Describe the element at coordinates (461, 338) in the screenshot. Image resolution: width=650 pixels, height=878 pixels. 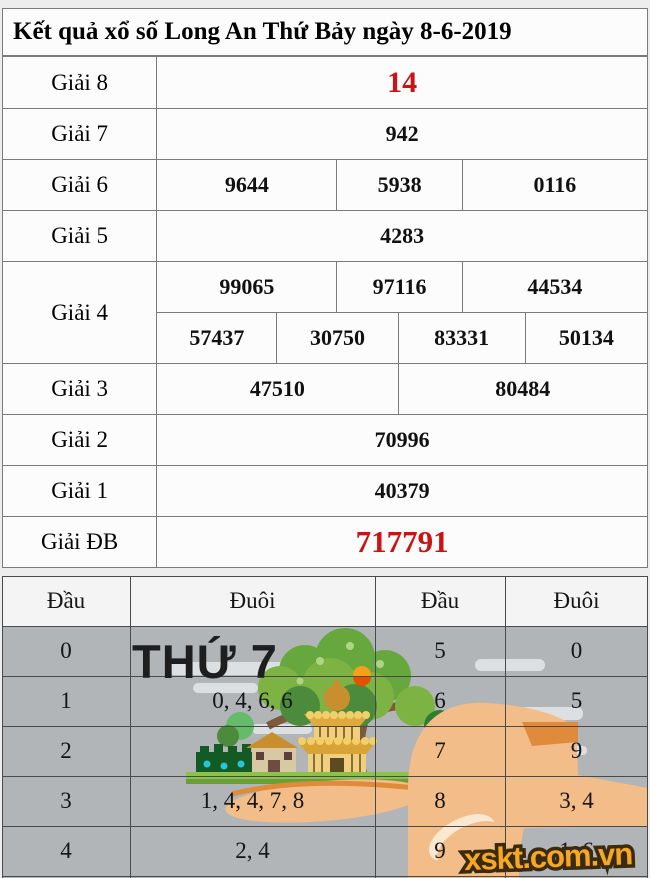
I see `prize-value: 83331` at that location.